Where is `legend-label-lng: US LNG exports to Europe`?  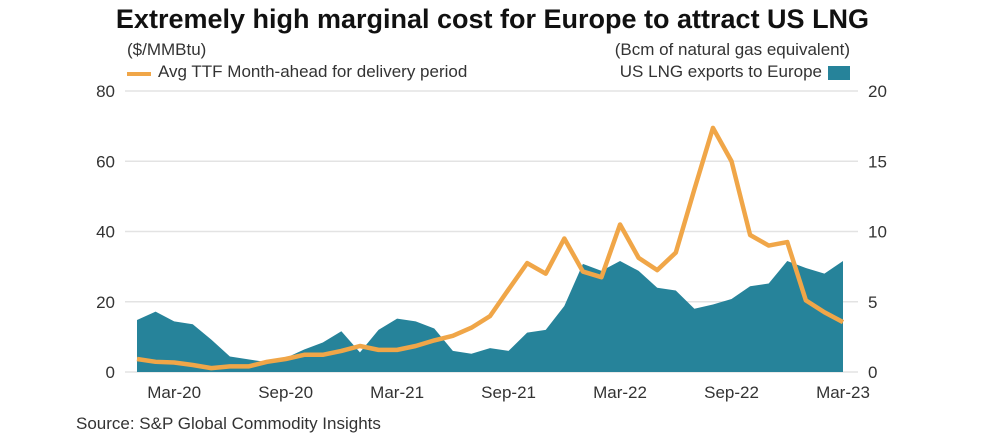 legend-label-lng: US LNG exports to Europe is located at coordinates (720, 71).